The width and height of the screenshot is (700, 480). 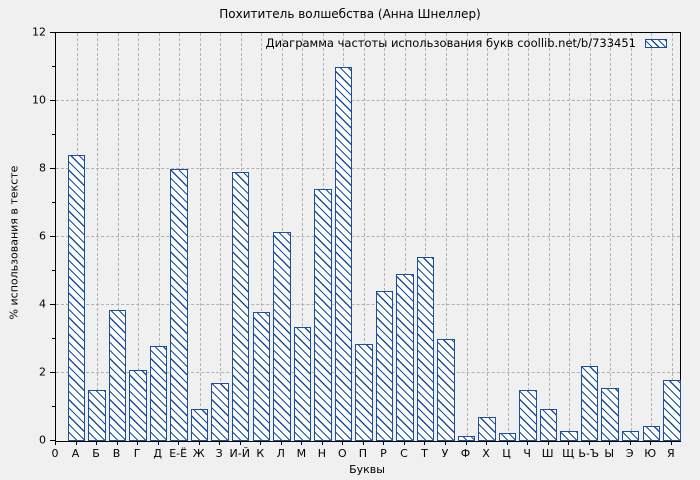 What do you see at coordinates (280, 453) in the screenshot?
I see `x-tick-label: Л` at bounding box center [280, 453].